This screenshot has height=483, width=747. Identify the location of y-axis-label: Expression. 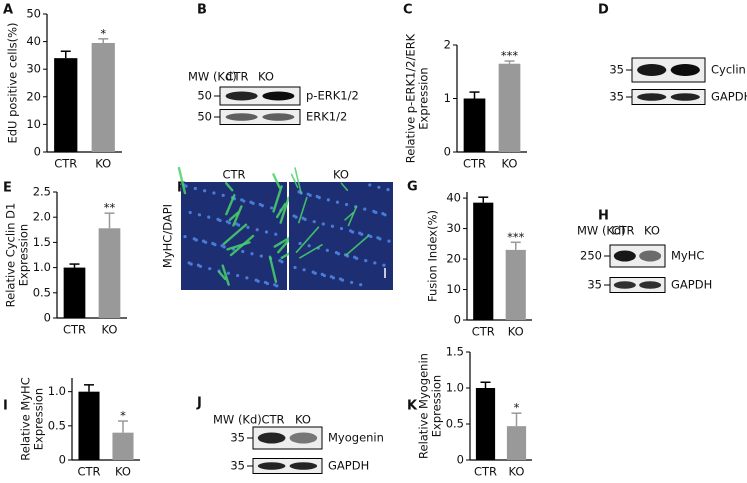
(24, 255).